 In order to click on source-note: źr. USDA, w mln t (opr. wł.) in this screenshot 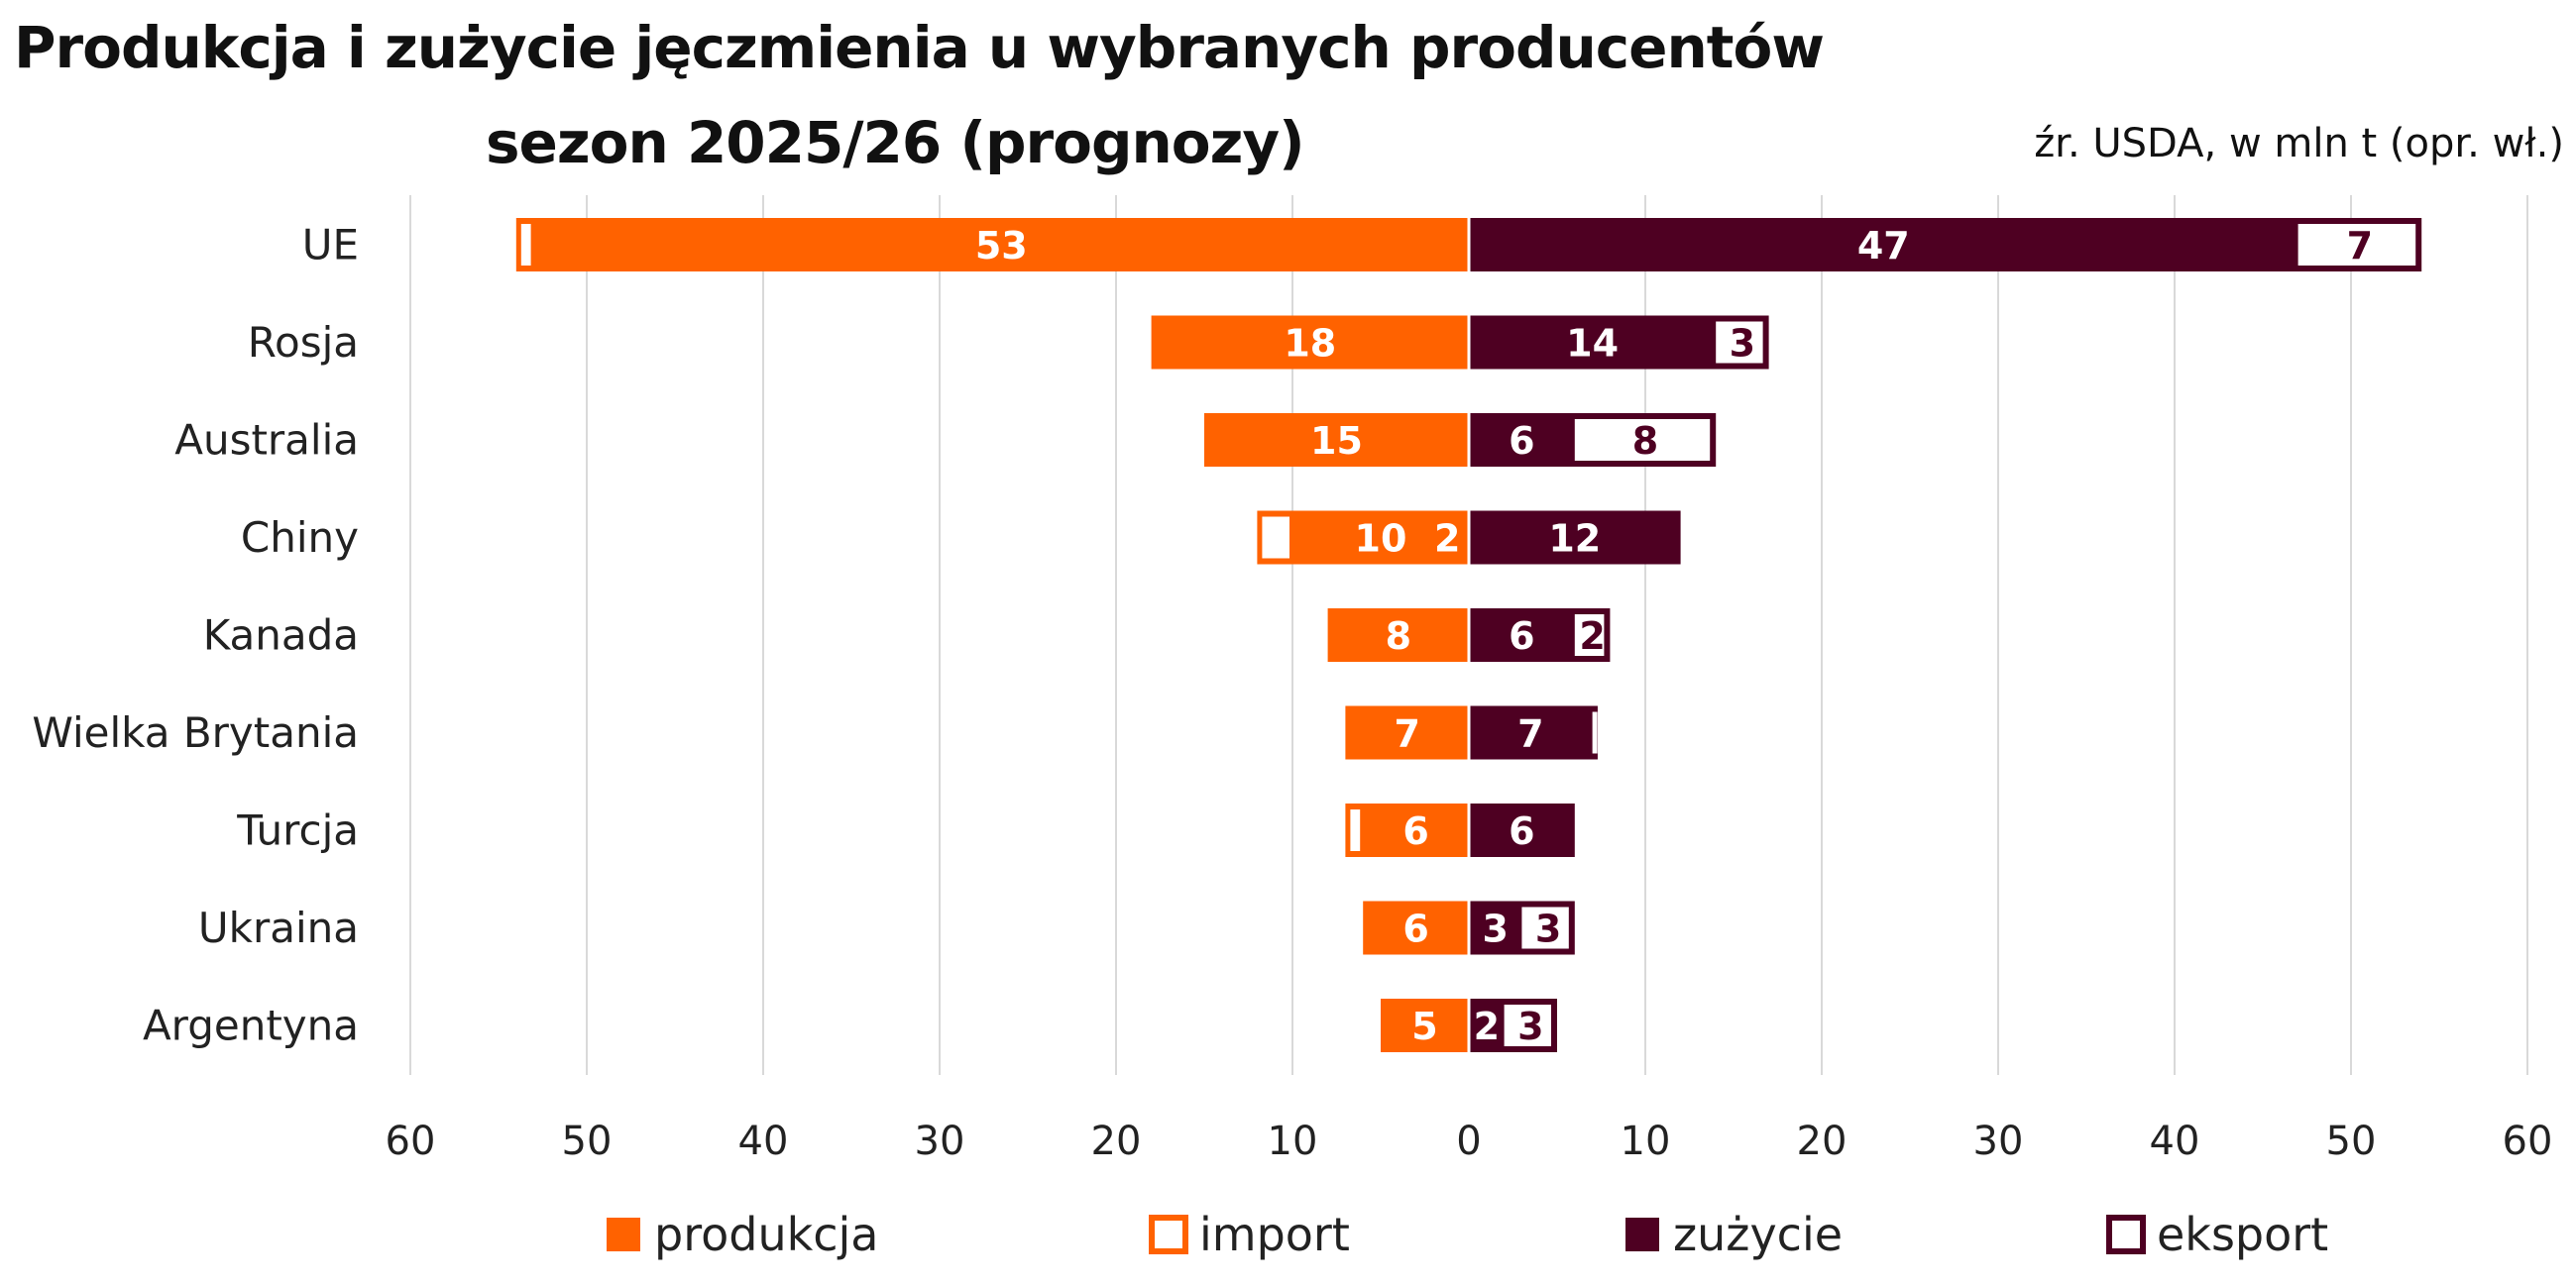, I will do `click(2299, 144)`.